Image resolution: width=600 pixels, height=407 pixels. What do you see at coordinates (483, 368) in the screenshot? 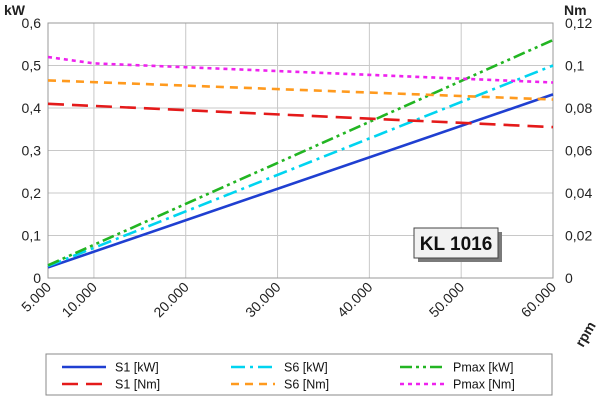
I see `legend-label: Pmax [kW]` at bounding box center [483, 368].